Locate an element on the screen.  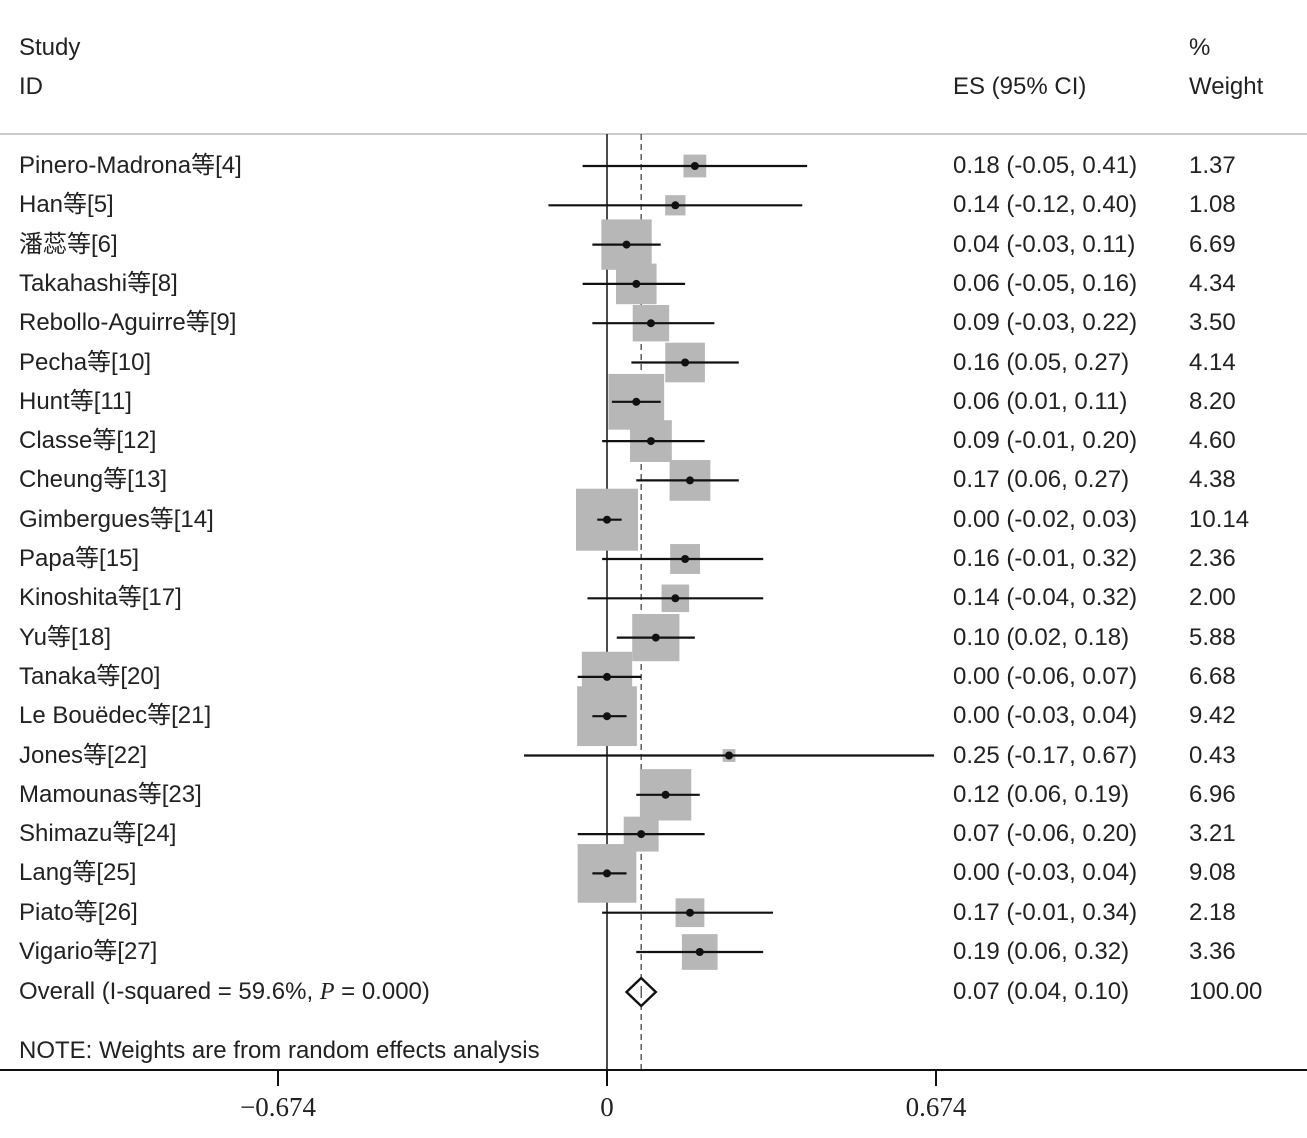
study-ci-text: 0.09 (-0.01, 0.20) is located at coordinates (1045, 441).